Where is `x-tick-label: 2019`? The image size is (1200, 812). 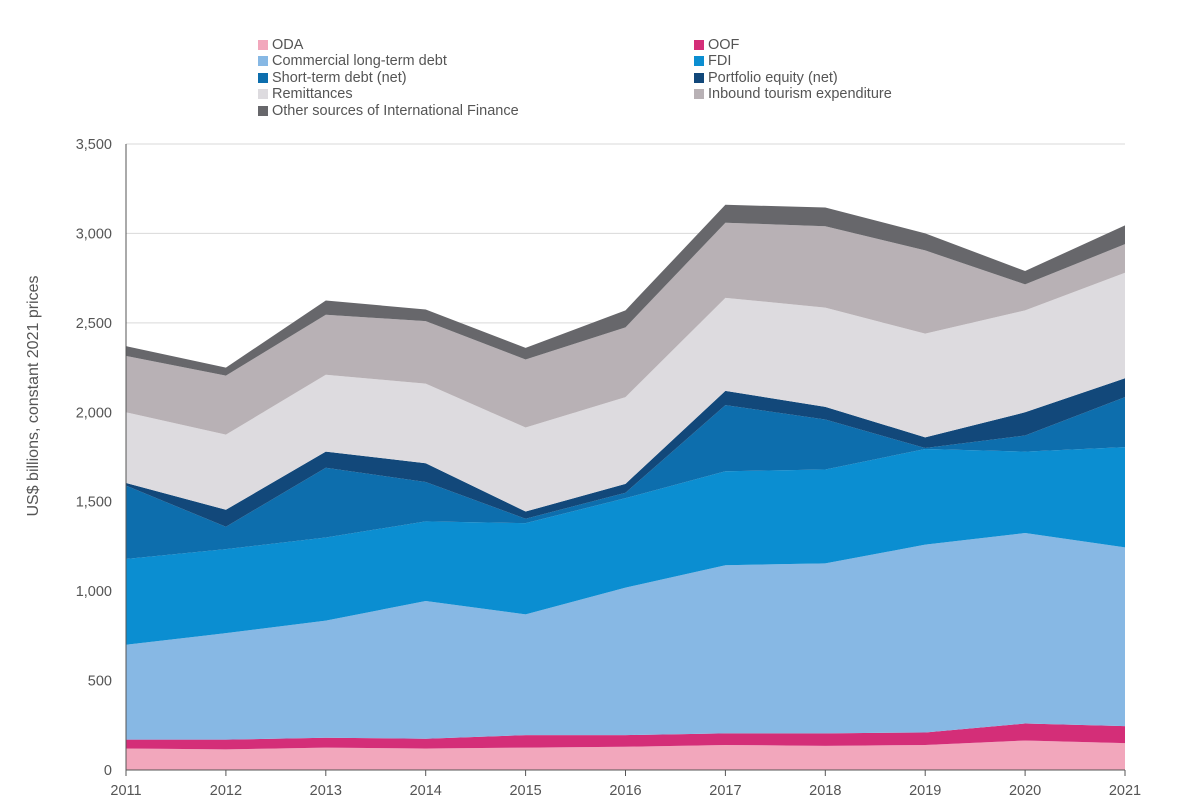
x-tick-label: 2019 is located at coordinates (925, 791).